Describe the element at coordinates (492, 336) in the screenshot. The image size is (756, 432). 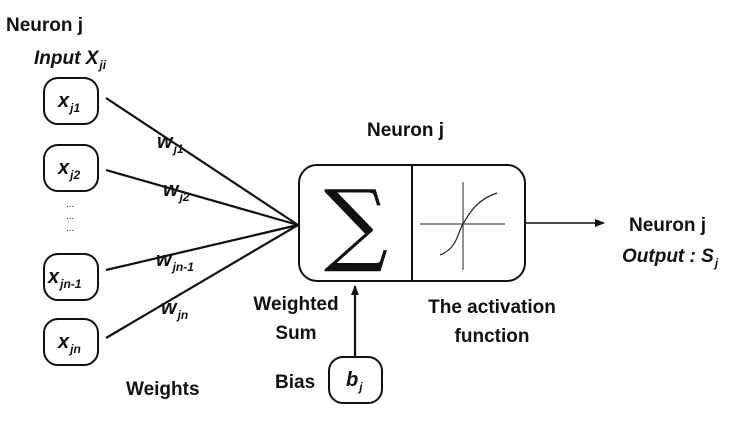
I see `activation-line2: function` at that location.